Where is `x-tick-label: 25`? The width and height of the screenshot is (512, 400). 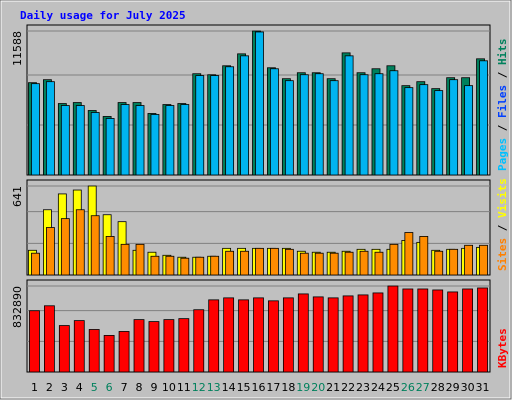
x-tick-label: 25 is located at coordinates (393, 387).